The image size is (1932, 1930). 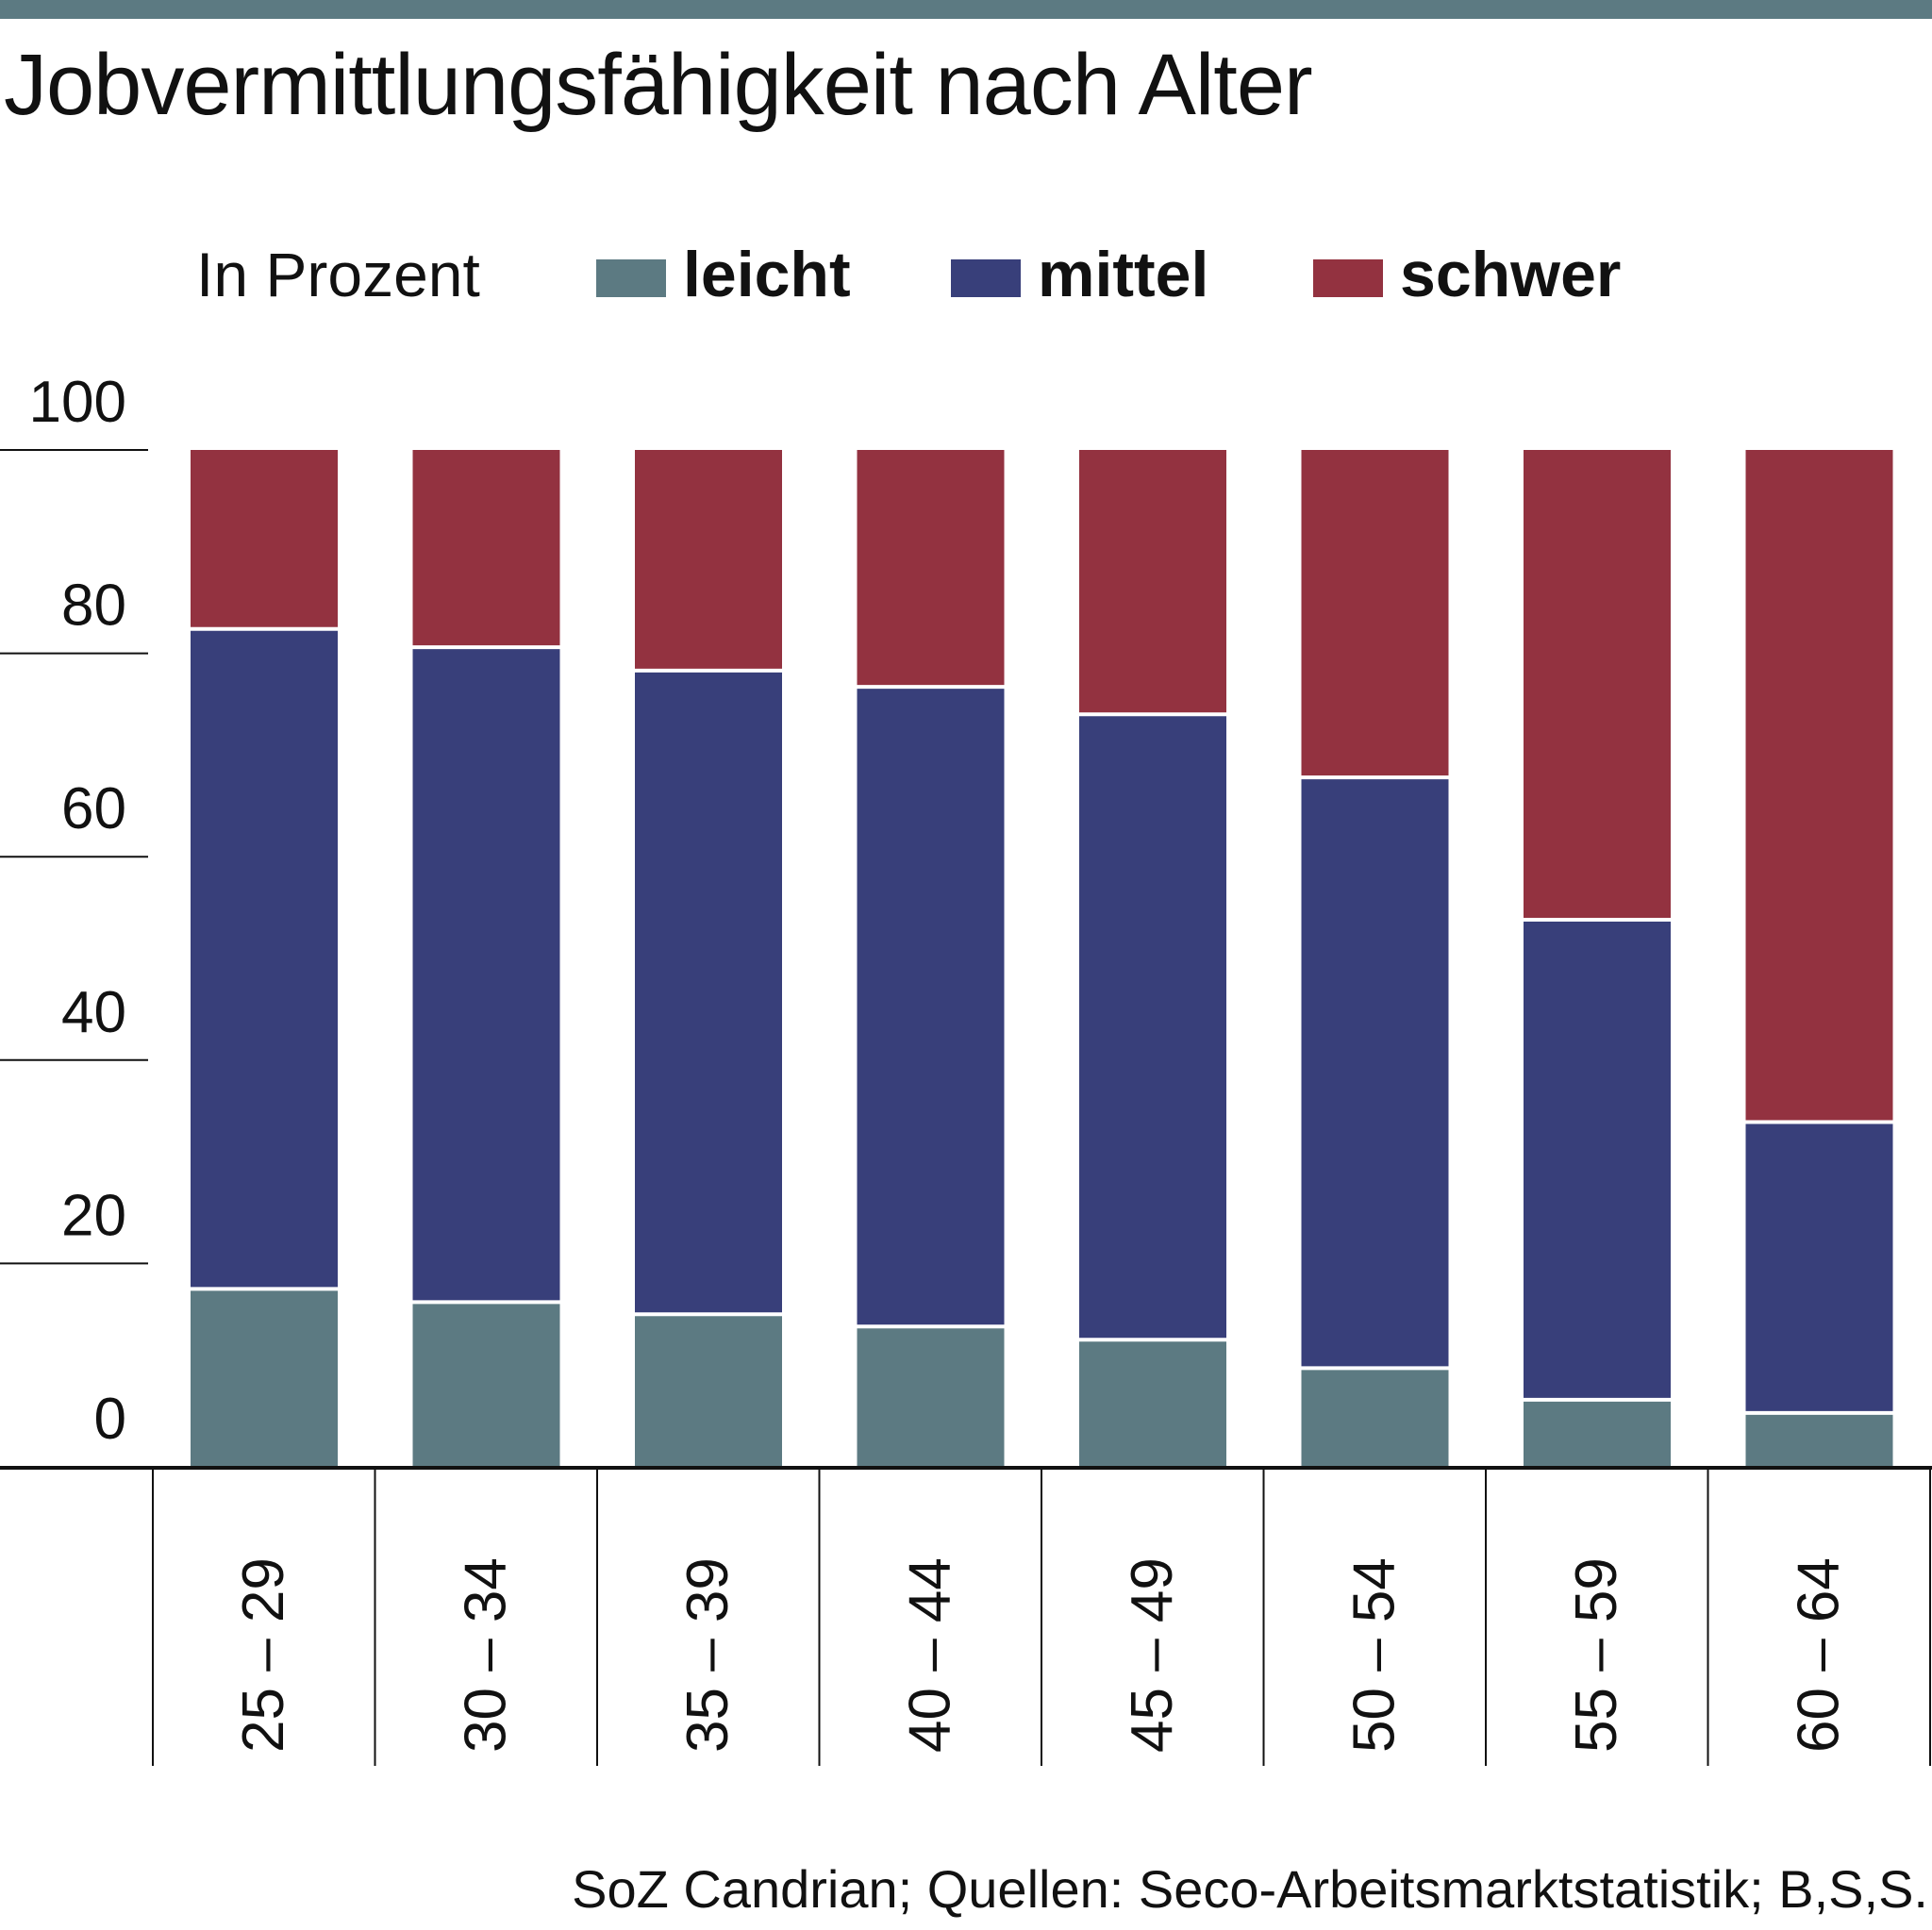 I want to click on x-tick-label-3: 35 – 39, so click(x=708, y=1655).